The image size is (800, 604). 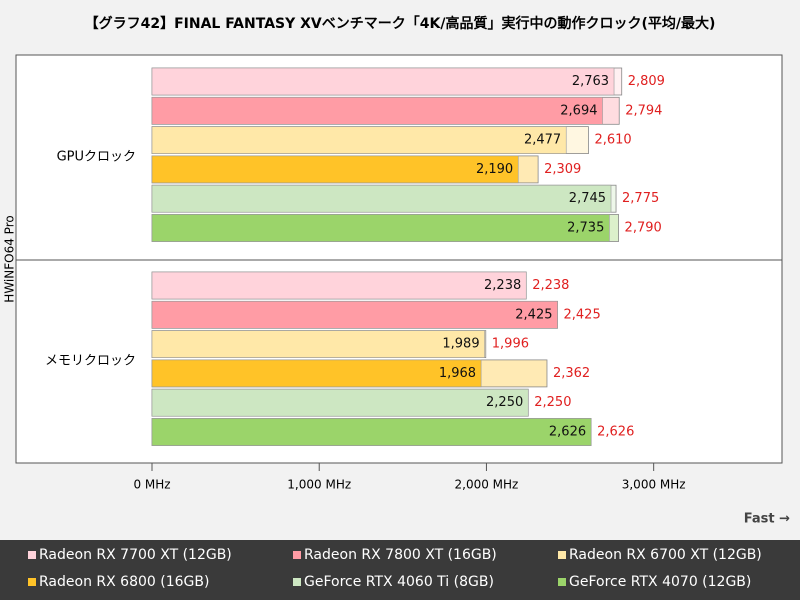 I want to click on category-label: GPUクロック, so click(x=96, y=157).